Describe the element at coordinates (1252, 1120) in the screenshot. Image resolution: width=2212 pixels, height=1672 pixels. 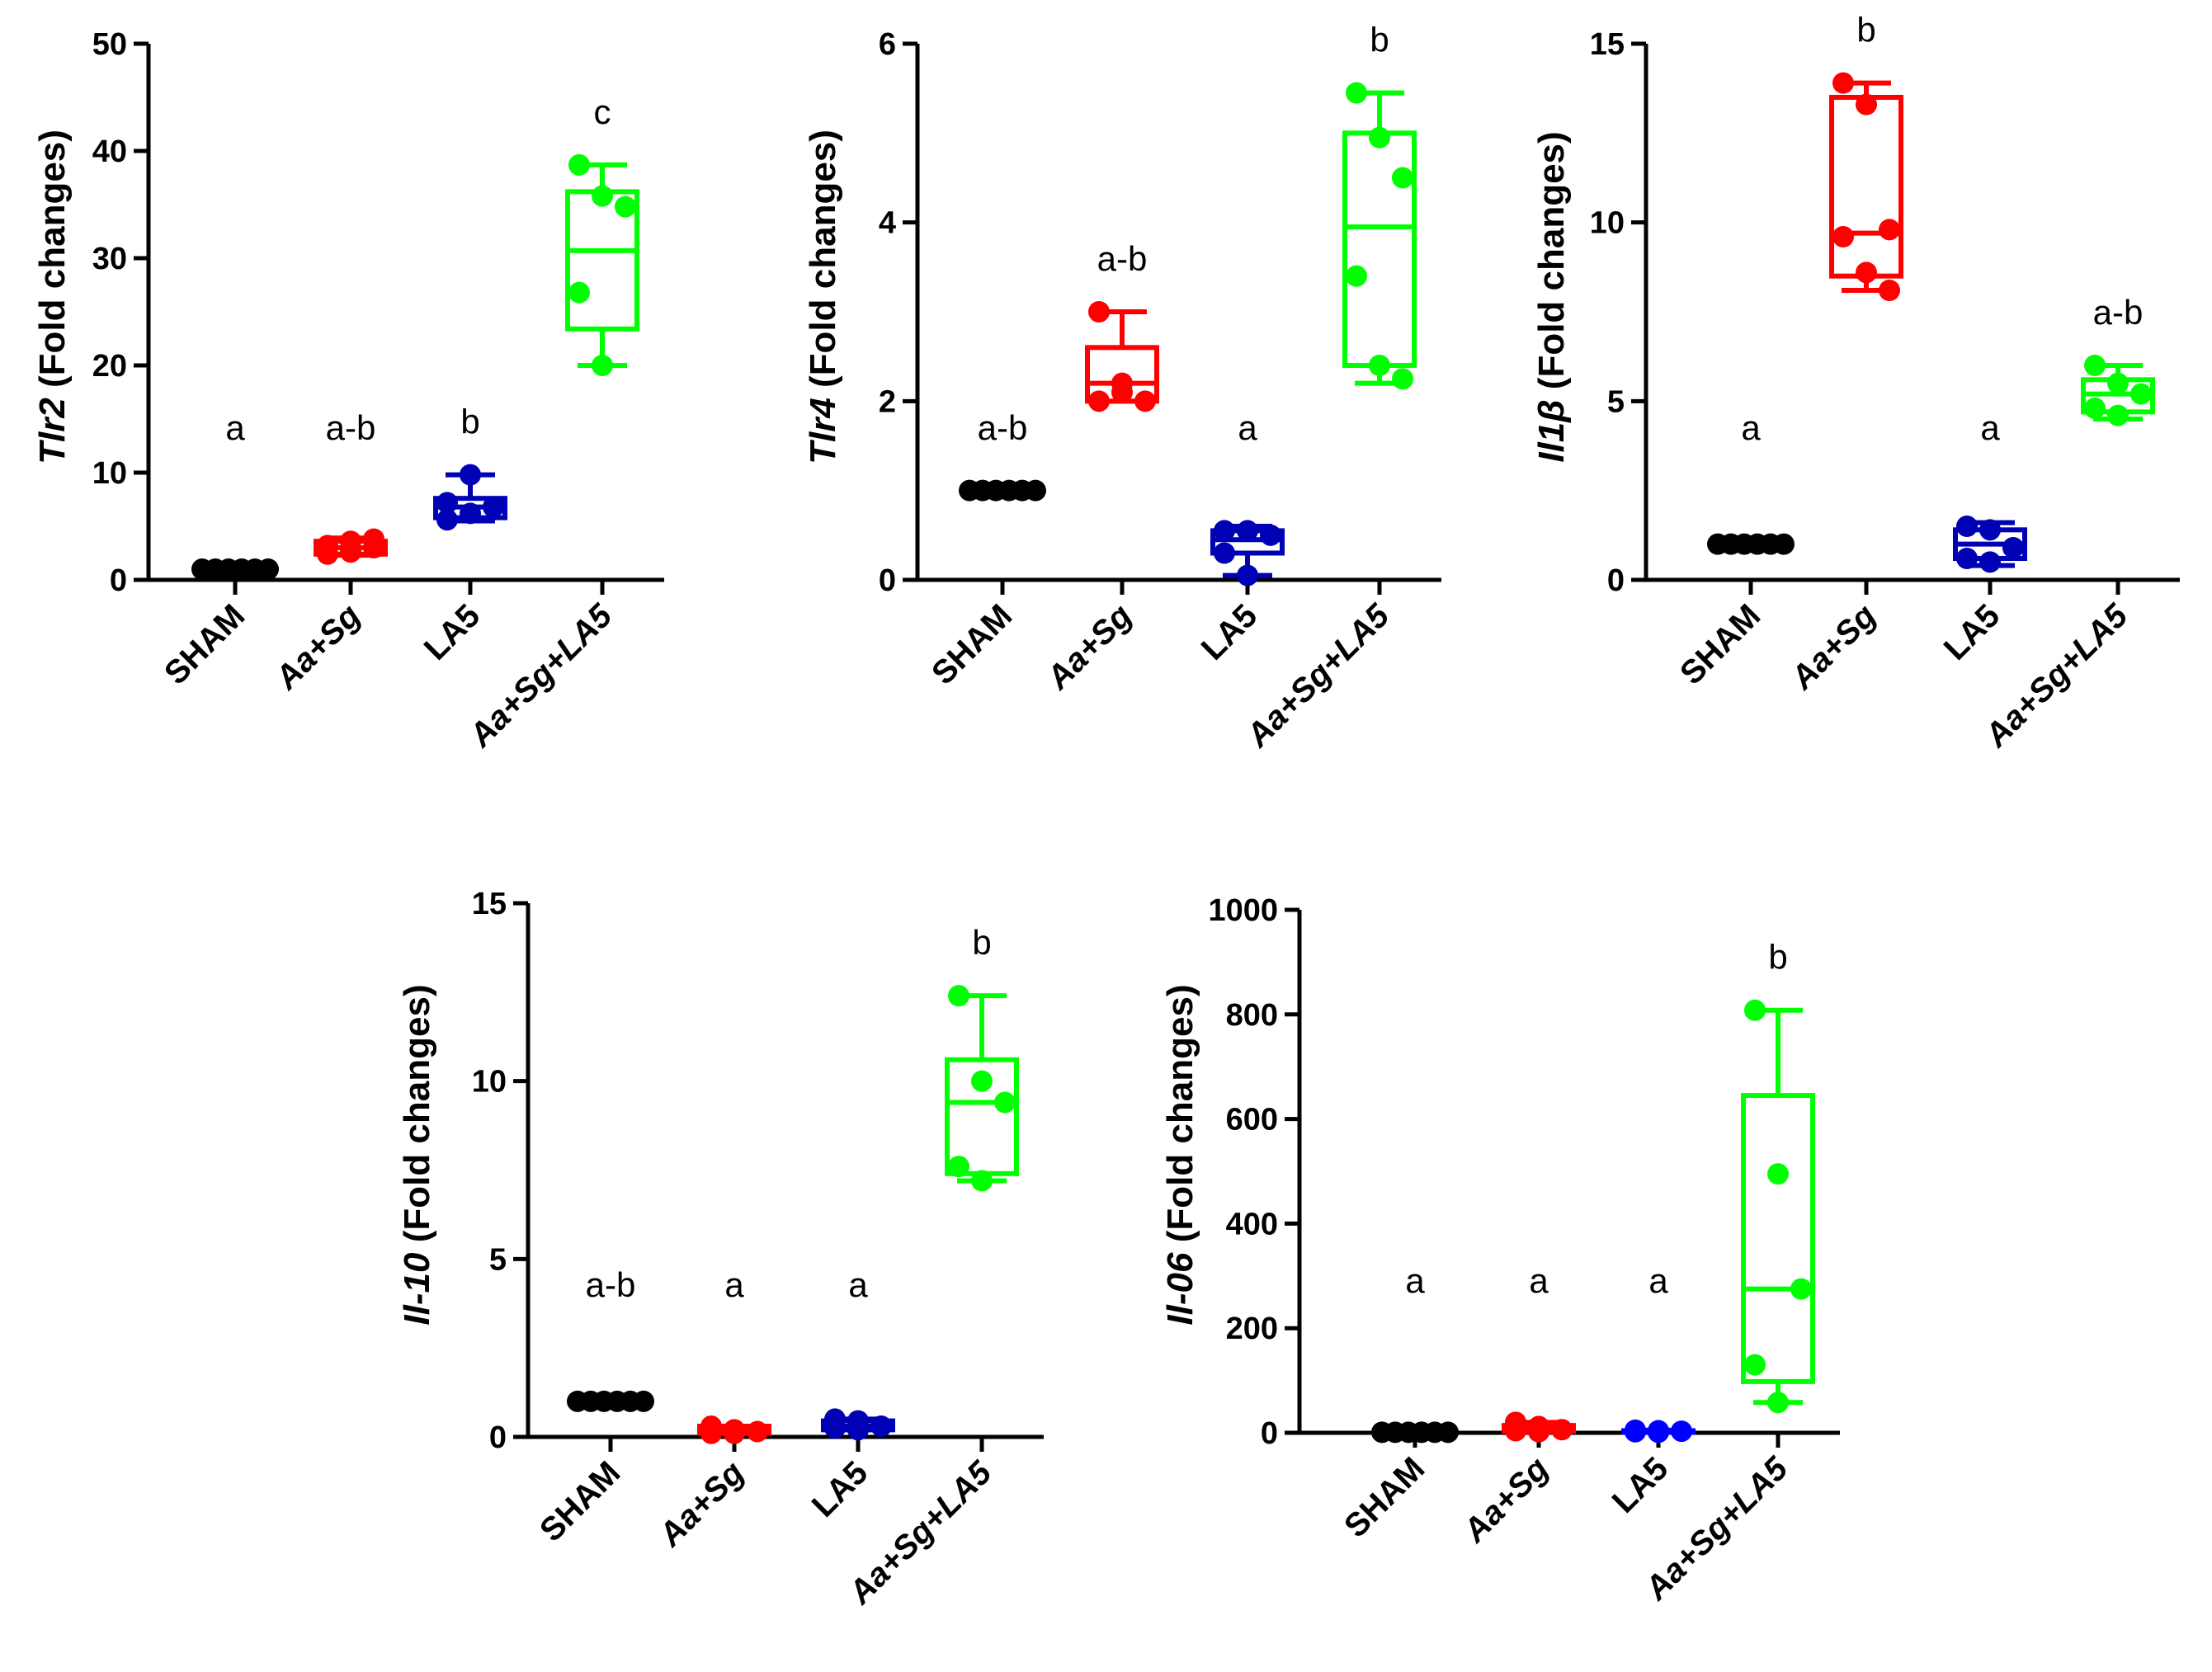
I see `y-tick-label: 600` at that location.